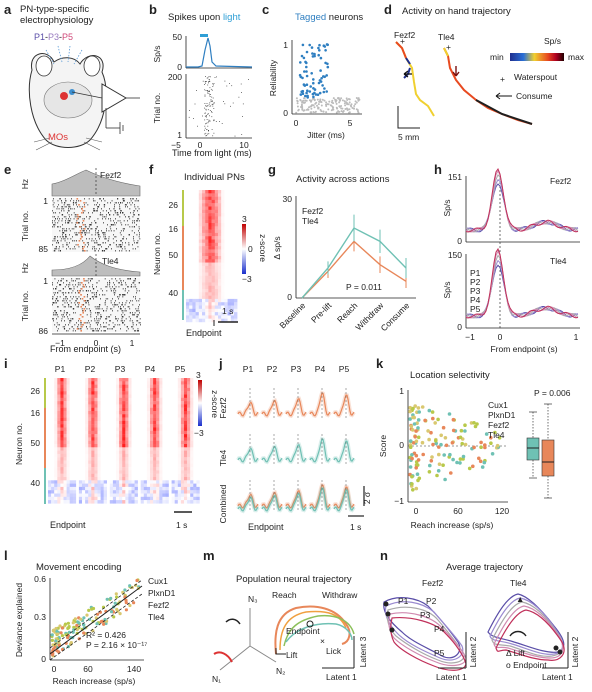 The width and height of the screenshot is (592, 692). I want to click on xtick-reach: Reach, so click(347, 312).